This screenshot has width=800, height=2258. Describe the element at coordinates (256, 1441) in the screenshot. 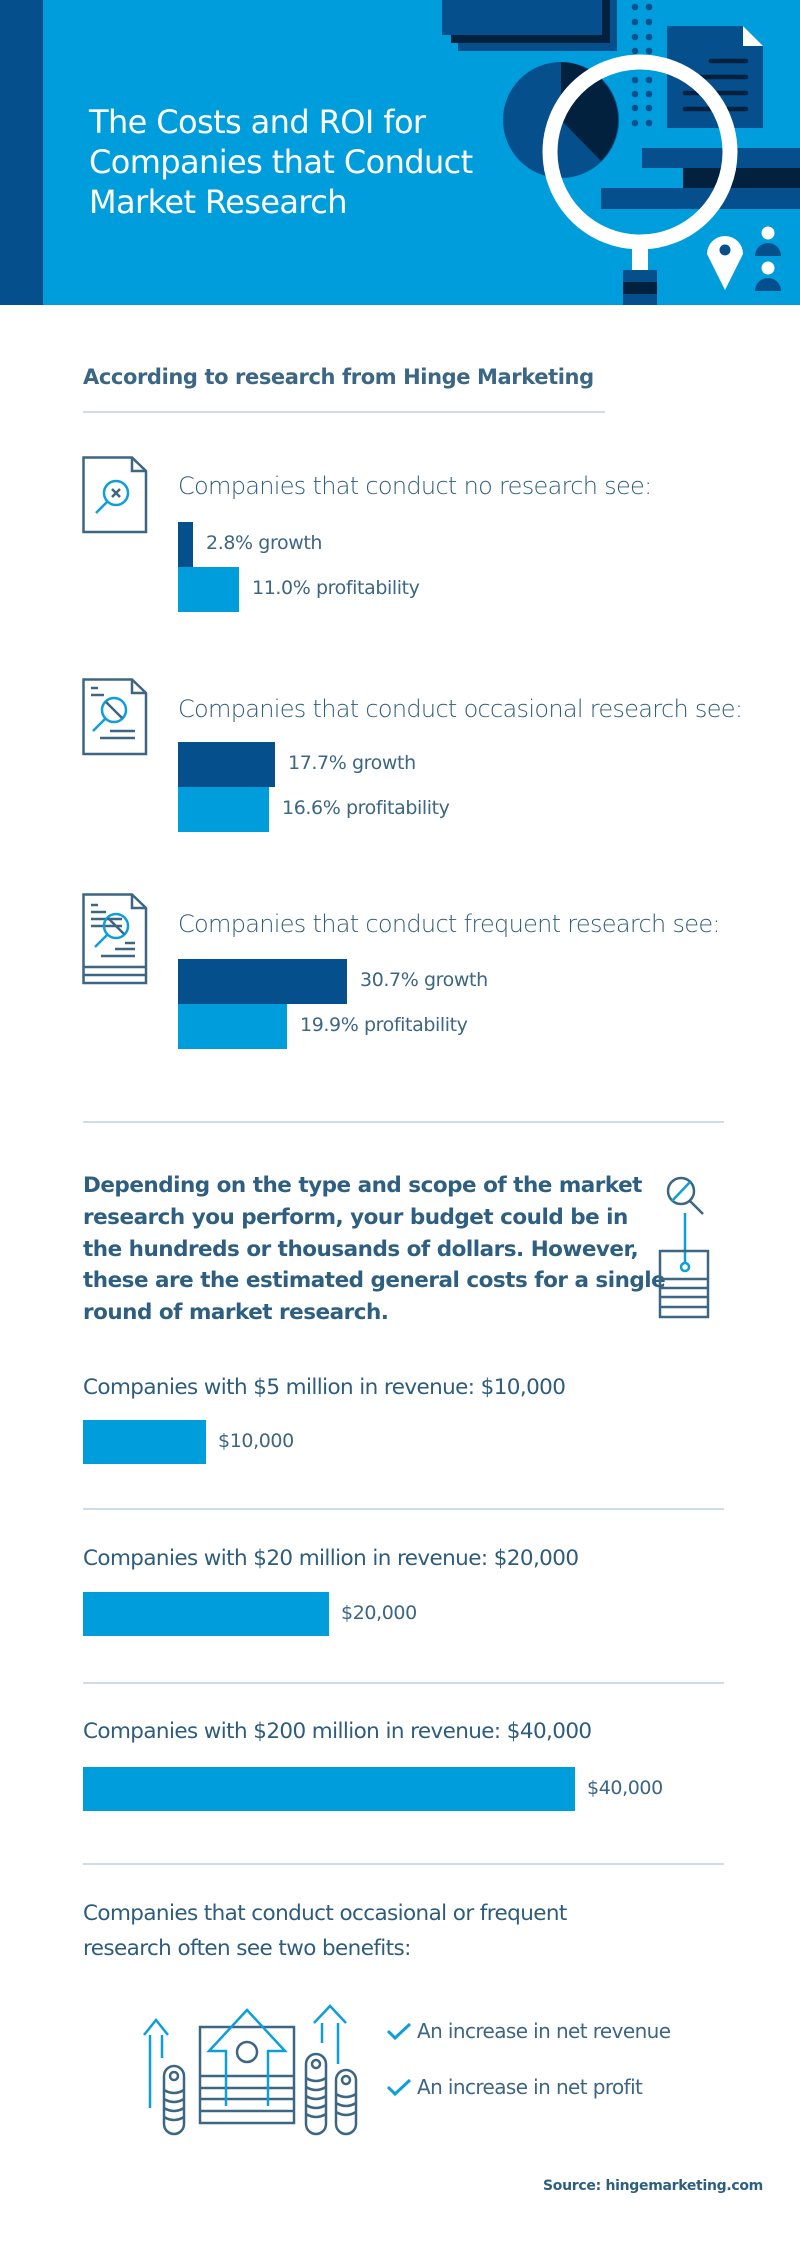

I see `cost-bar-label: $10,000` at that location.